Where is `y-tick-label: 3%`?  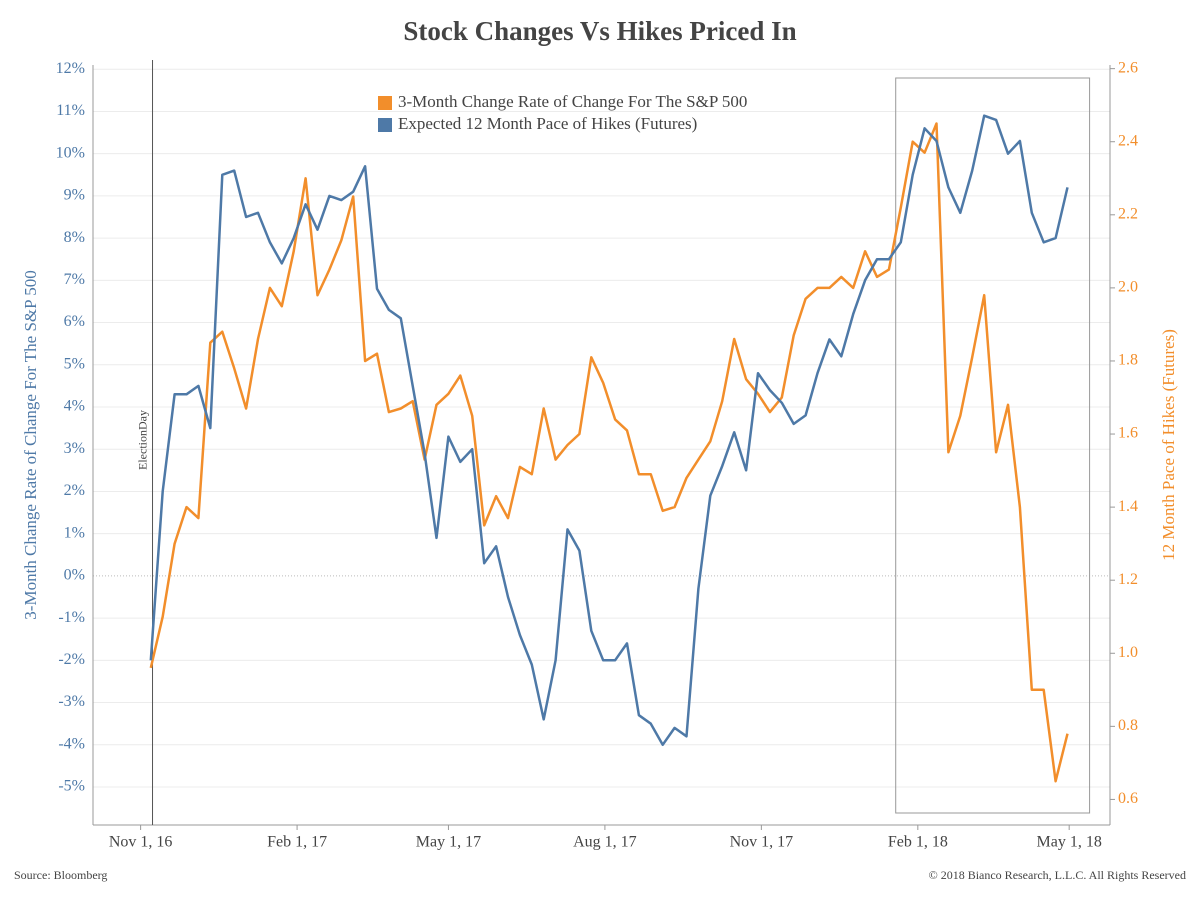
y-tick-label: 3% is located at coordinates (74, 448).